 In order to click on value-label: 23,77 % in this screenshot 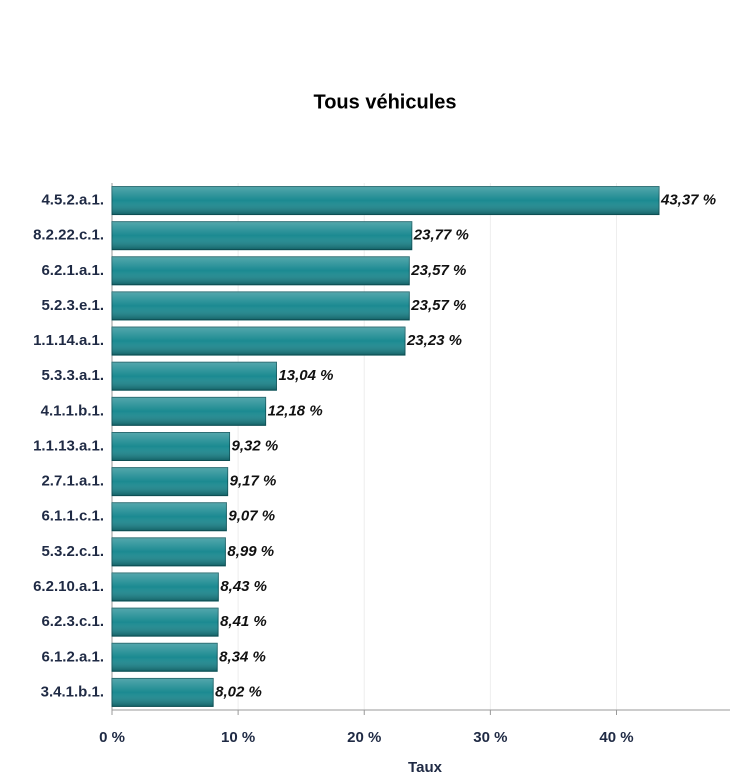, I will do `click(441, 235)`.